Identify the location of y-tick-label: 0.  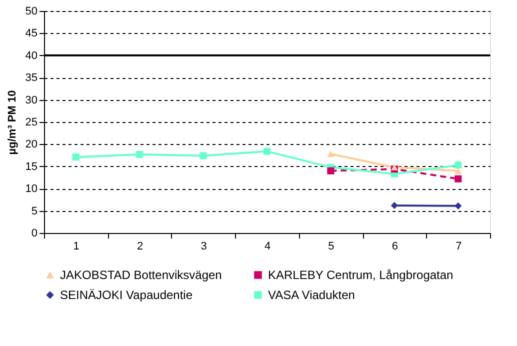
(34, 234).